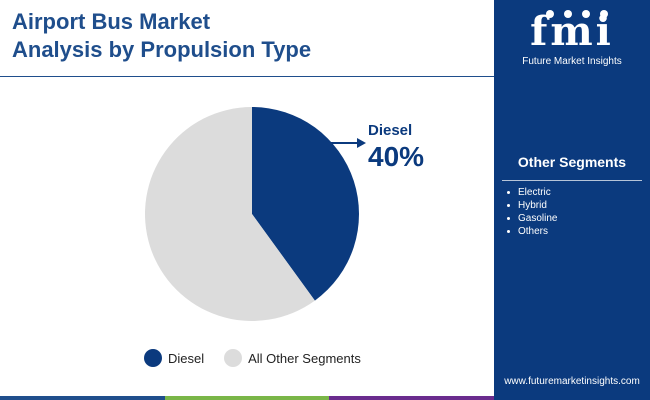 Image resolution: width=650 pixels, height=400 pixels. I want to click on legend-item-other: All Other Segments, so click(292, 358).